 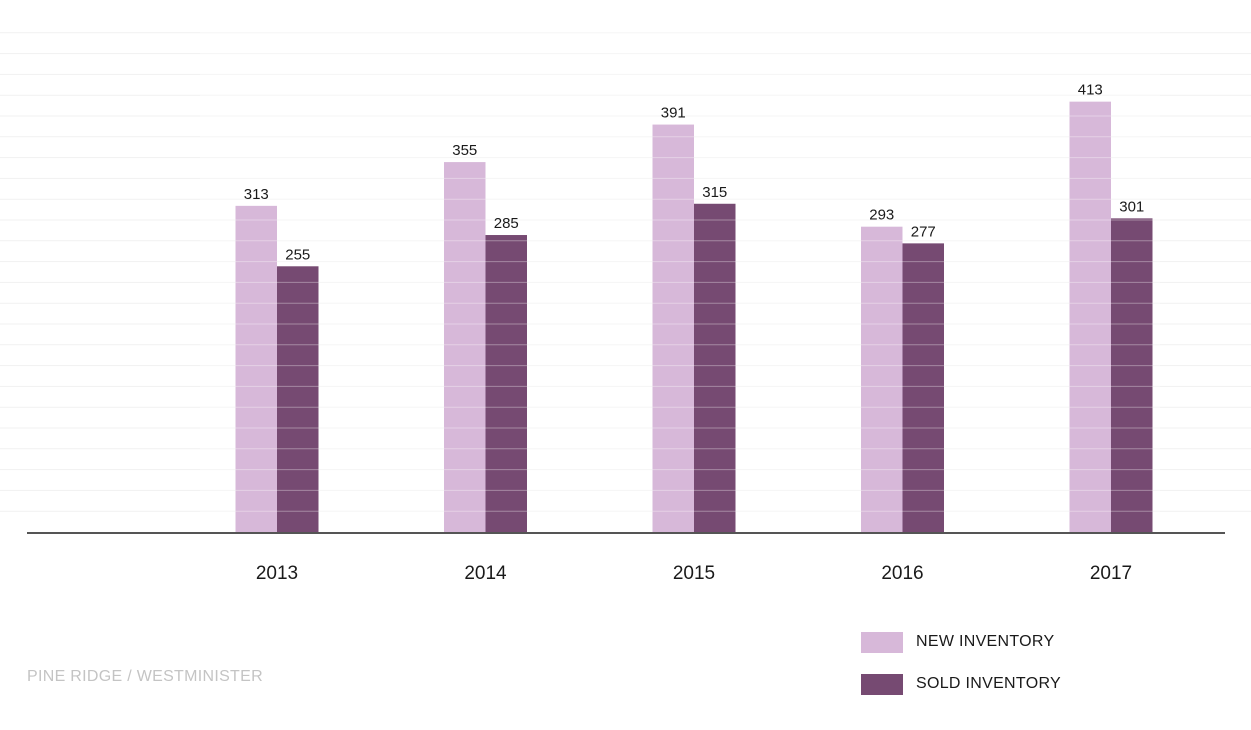 What do you see at coordinates (1132, 375) in the screenshot?
I see `bar-sold-2017` at bounding box center [1132, 375].